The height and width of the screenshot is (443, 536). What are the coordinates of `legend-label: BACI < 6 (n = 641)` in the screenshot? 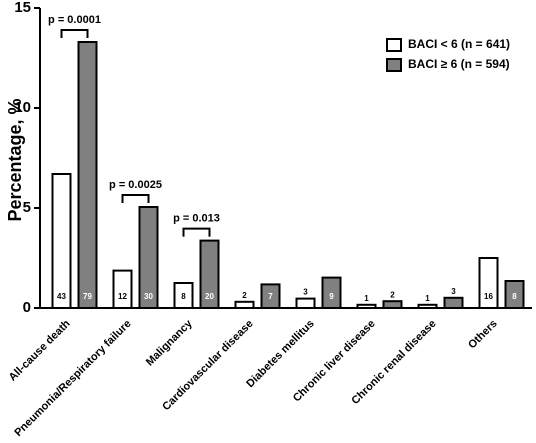 It's located at (459, 44).